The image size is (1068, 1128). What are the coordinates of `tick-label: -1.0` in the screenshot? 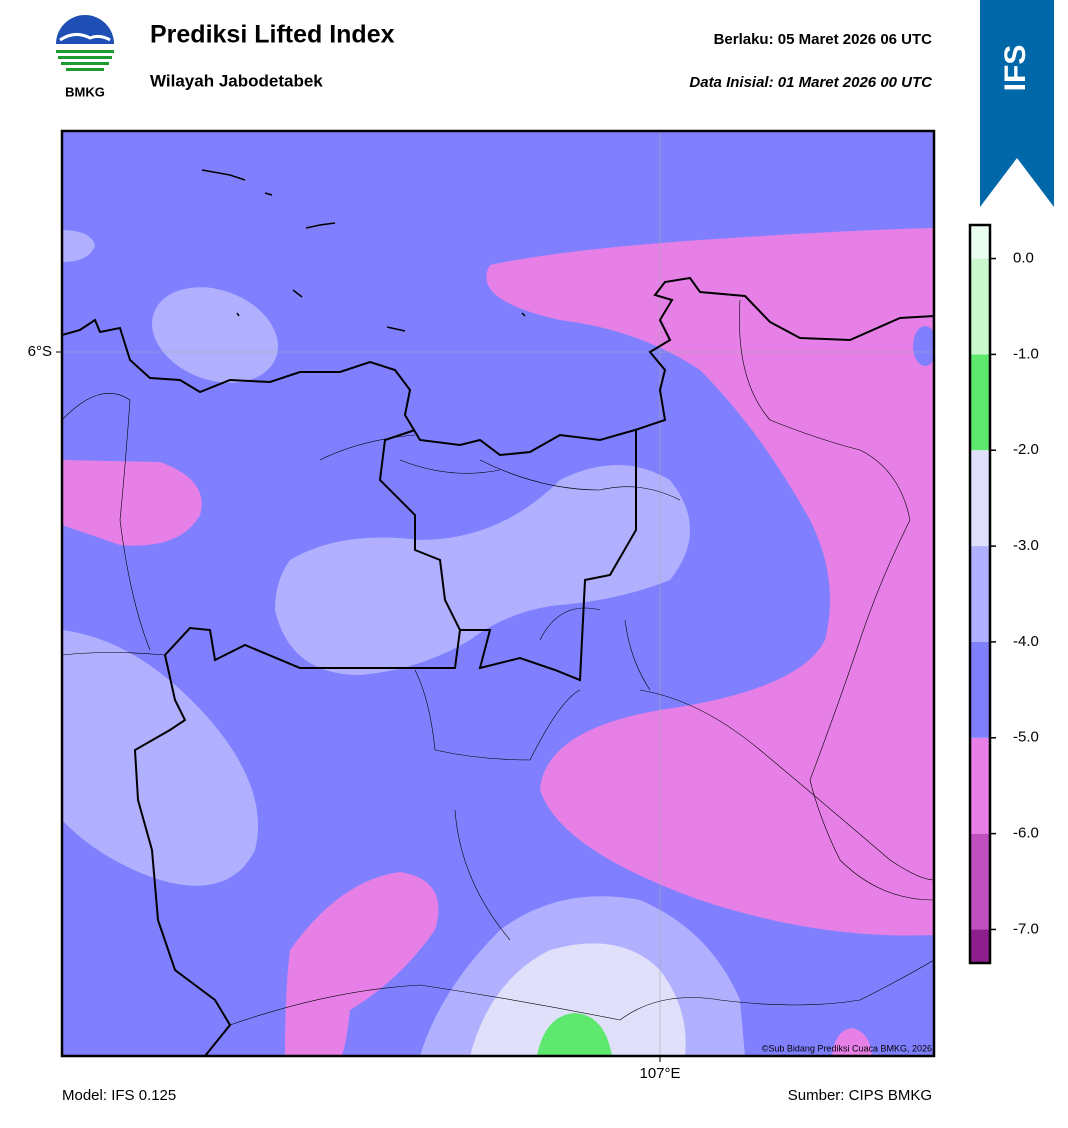 It's located at (1026, 353).